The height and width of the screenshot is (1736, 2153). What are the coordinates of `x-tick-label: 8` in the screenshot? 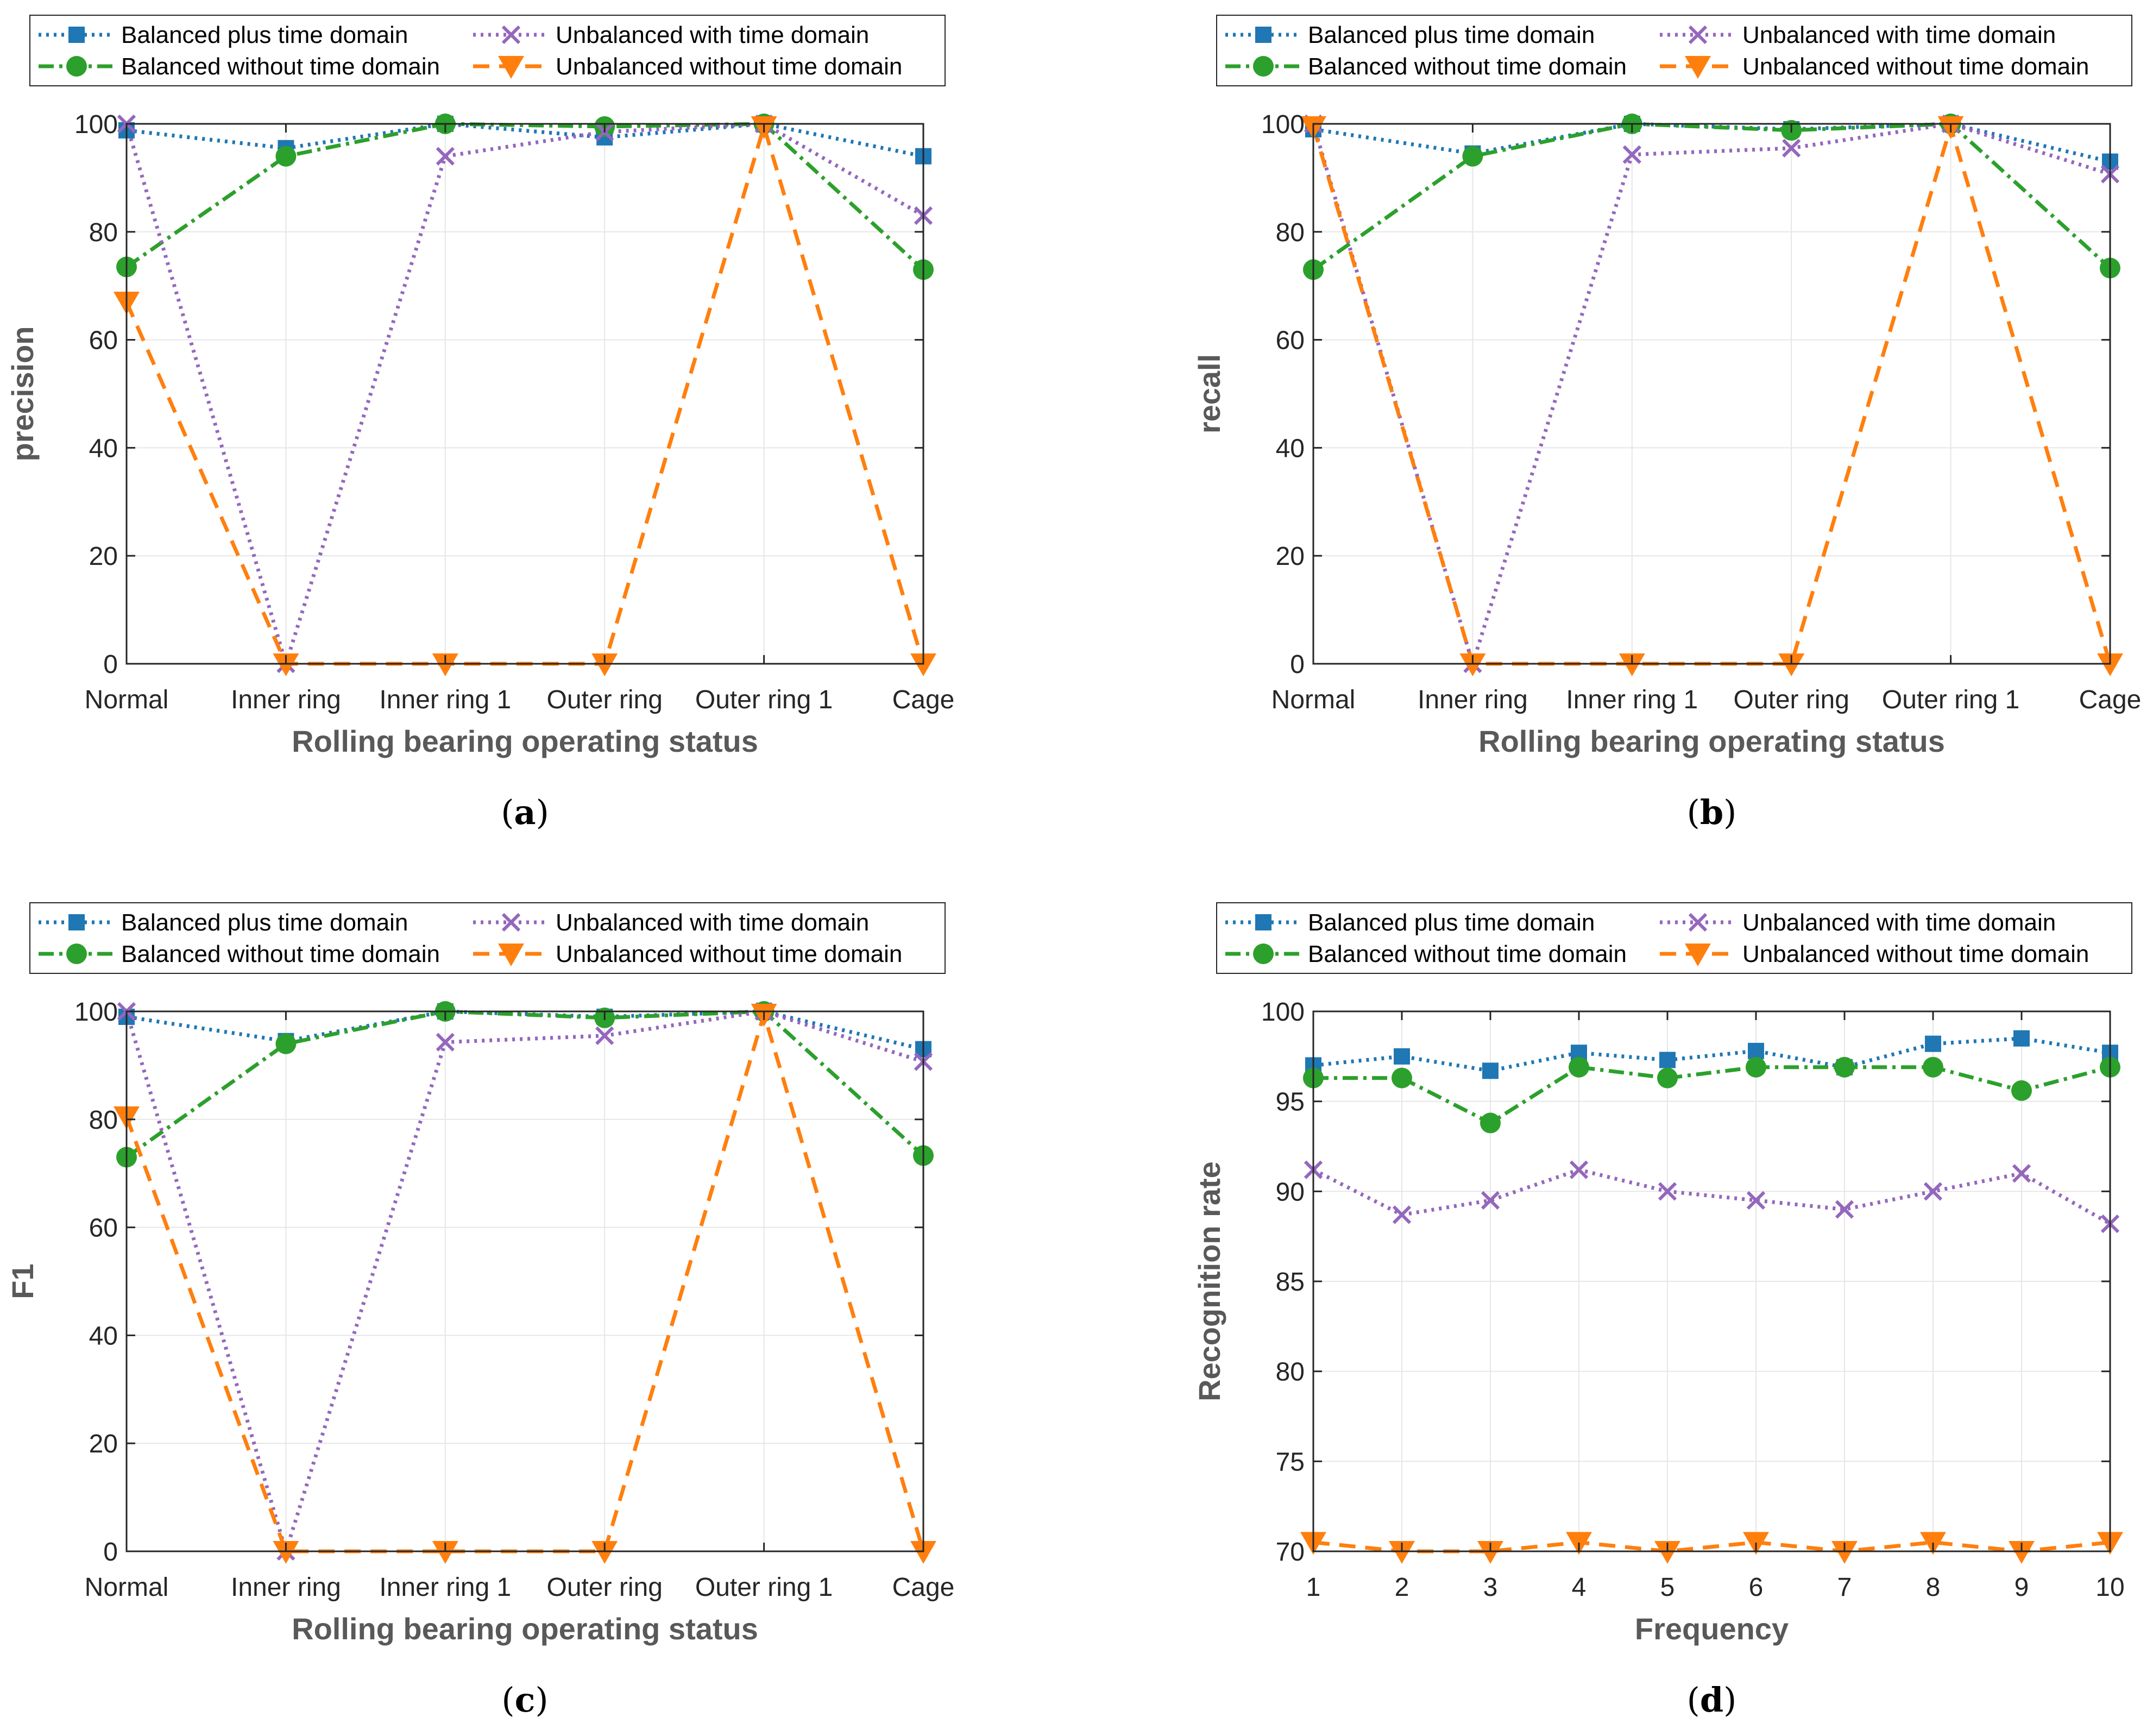 It's located at (1933, 1587).